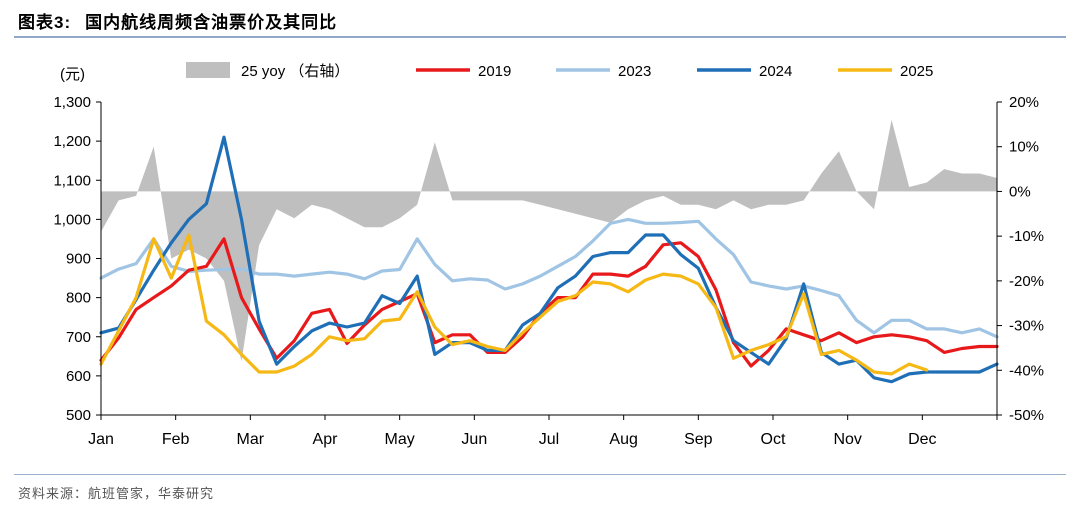 The image size is (1080, 507). Describe the element at coordinates (211, 23) in the screenshot. I see `figure-title-text: 国内航线周频含油票价及其同比` at that location.